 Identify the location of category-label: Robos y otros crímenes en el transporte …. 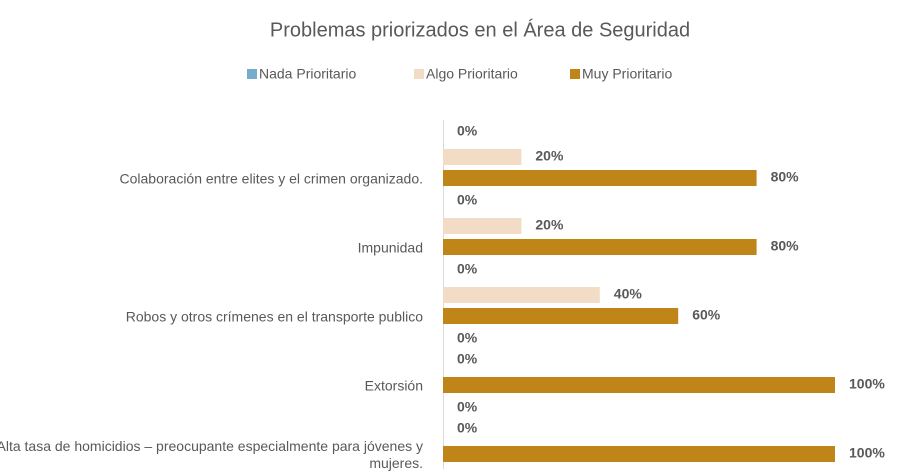
(274, 316).